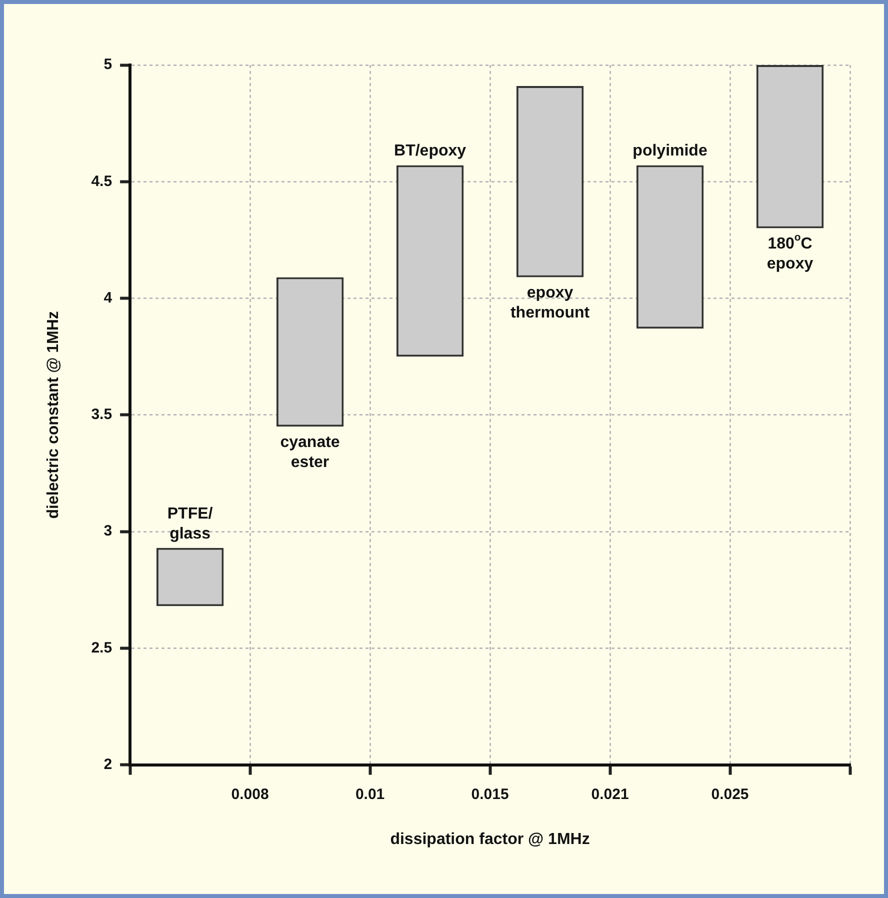  Describe the element at coordinates (101, 181) in the screenshot. I see `y-tick-label: 4.5` at that location.